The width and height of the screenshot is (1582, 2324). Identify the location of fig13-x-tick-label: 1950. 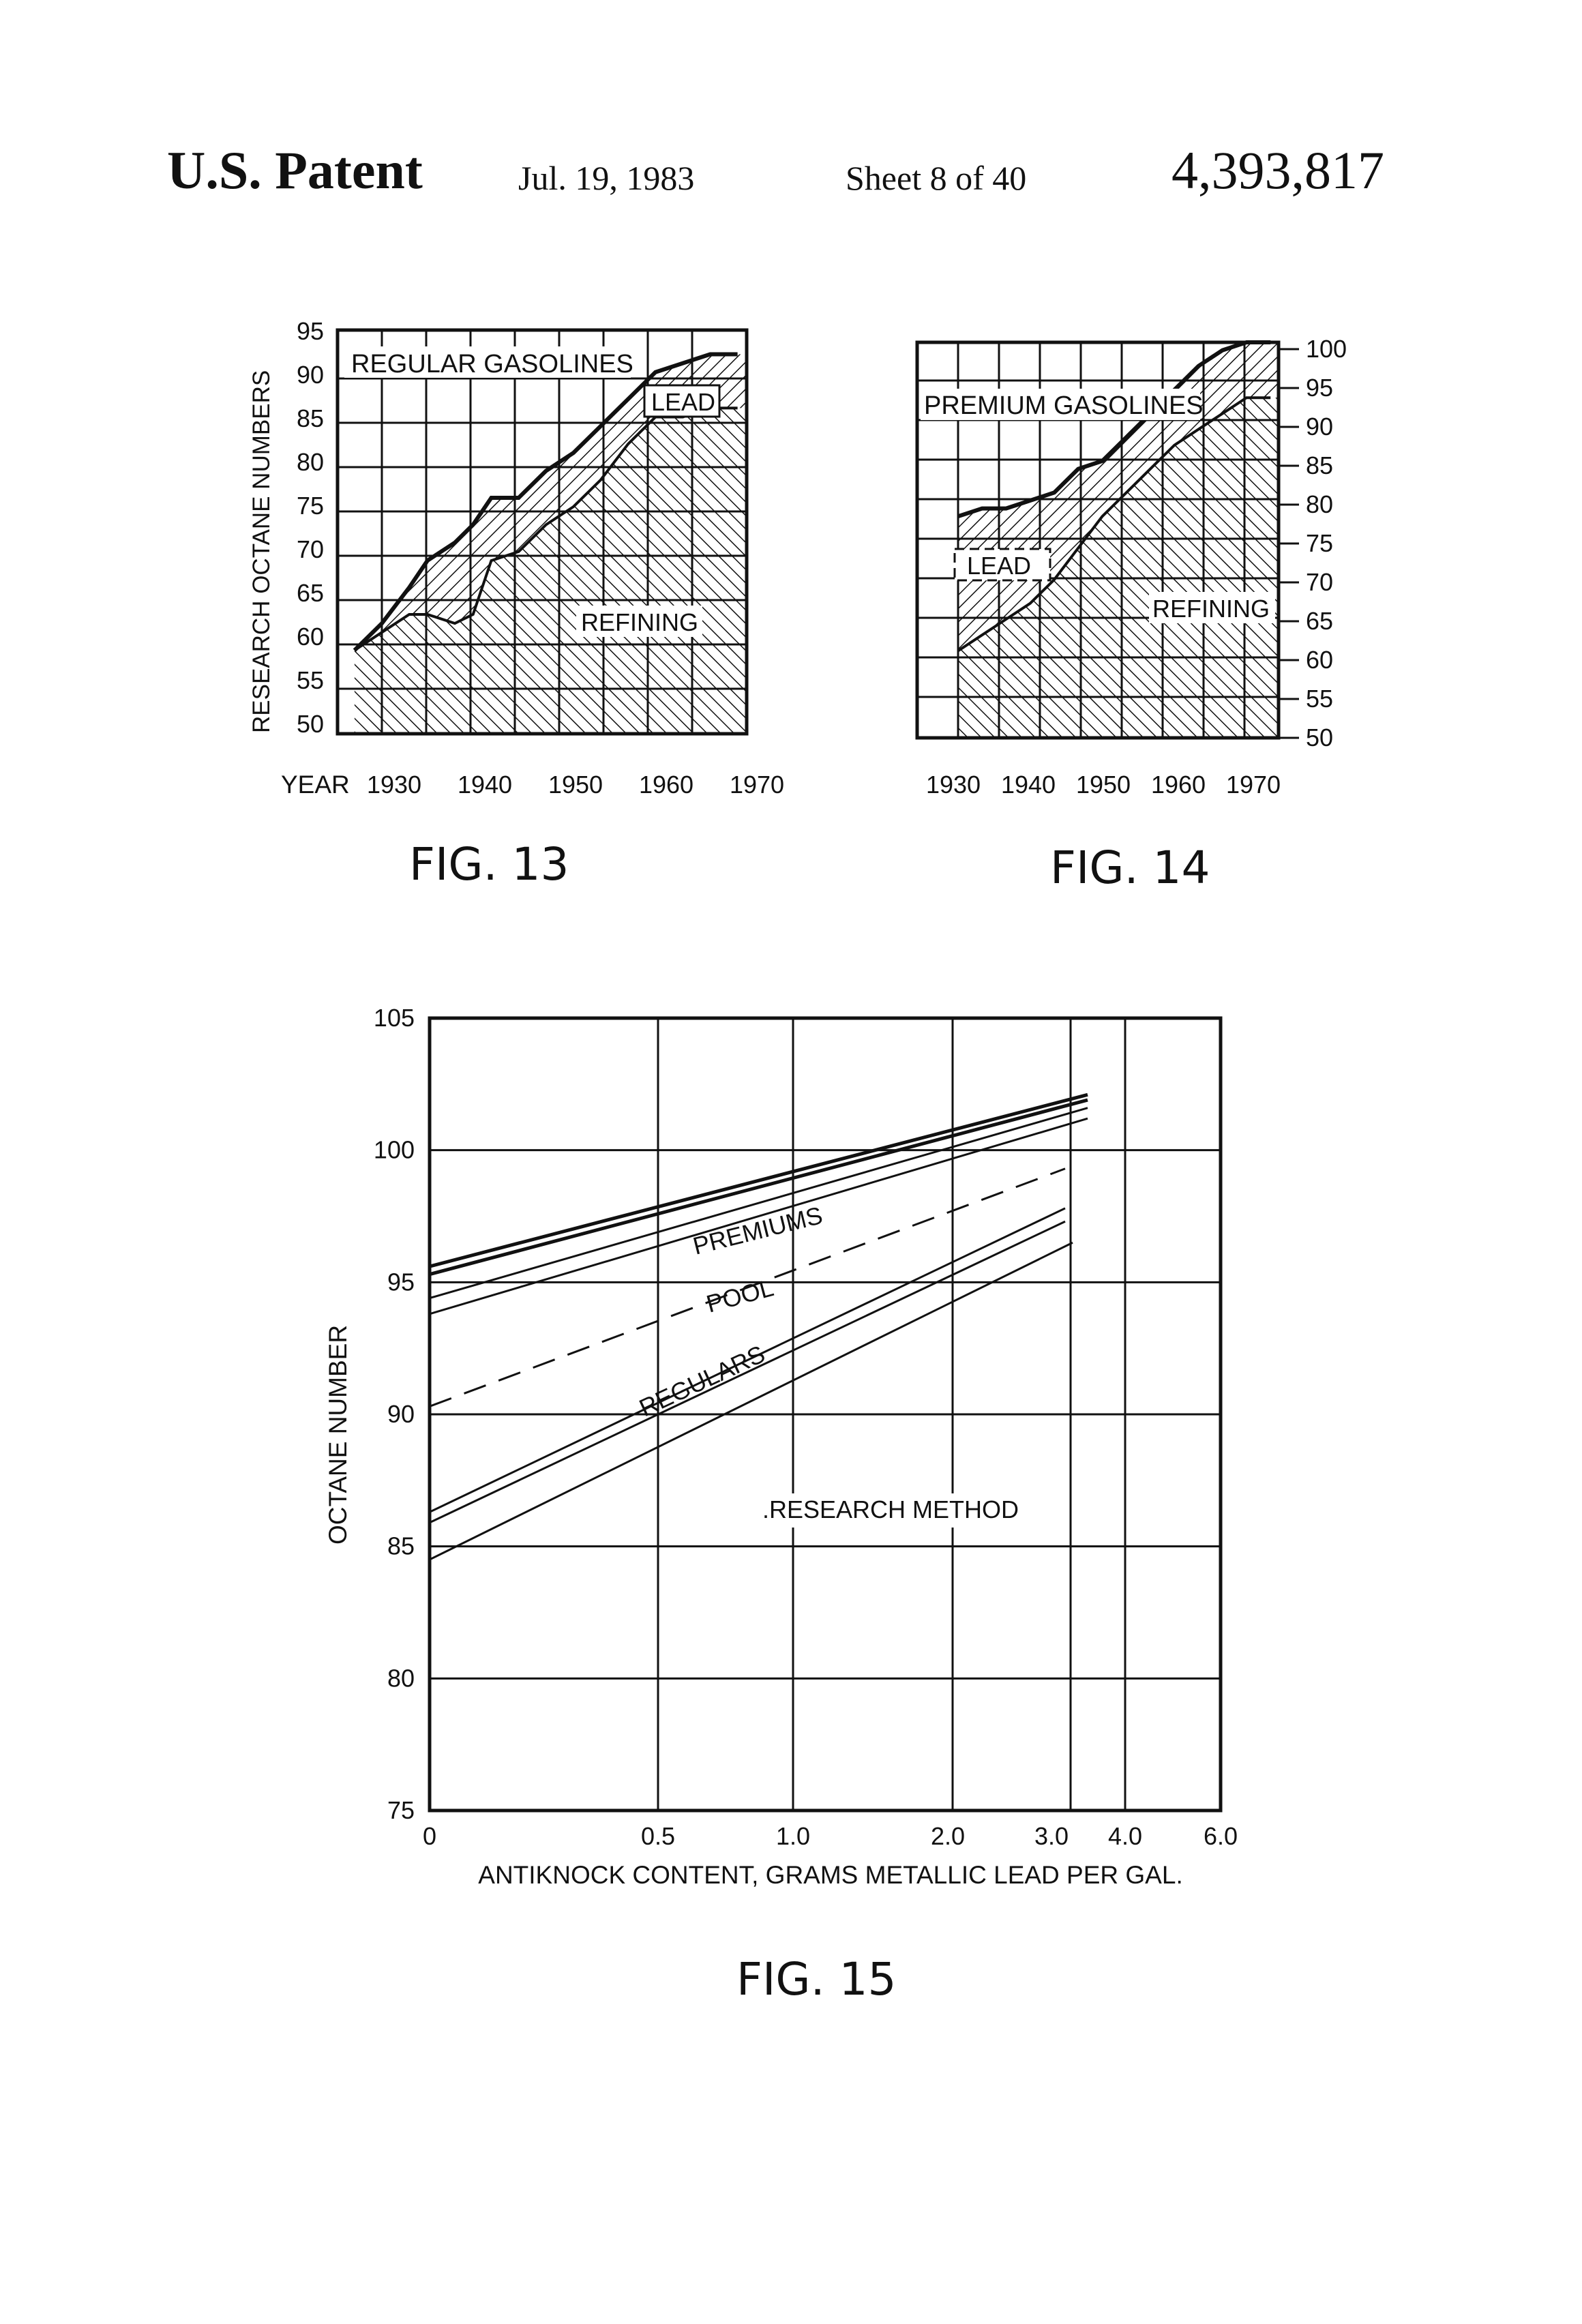
(575, 785).